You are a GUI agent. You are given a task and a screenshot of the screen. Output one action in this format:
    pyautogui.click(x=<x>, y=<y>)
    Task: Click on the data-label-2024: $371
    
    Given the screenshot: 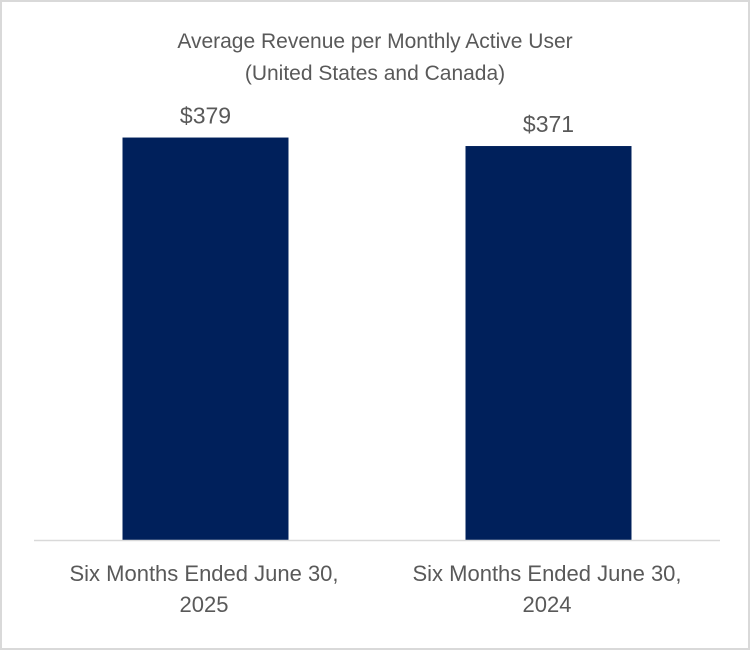 What is the action you would take?
    pyautogui.click(x=548, y=124)
    